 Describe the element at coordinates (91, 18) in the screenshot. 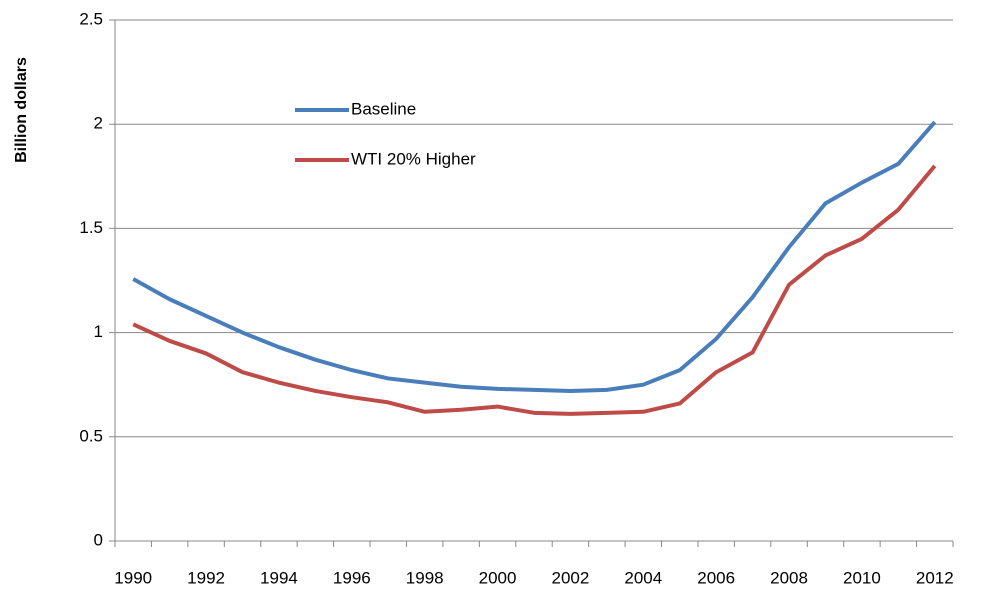

I see `y-tick-label: 2.5` at that location.